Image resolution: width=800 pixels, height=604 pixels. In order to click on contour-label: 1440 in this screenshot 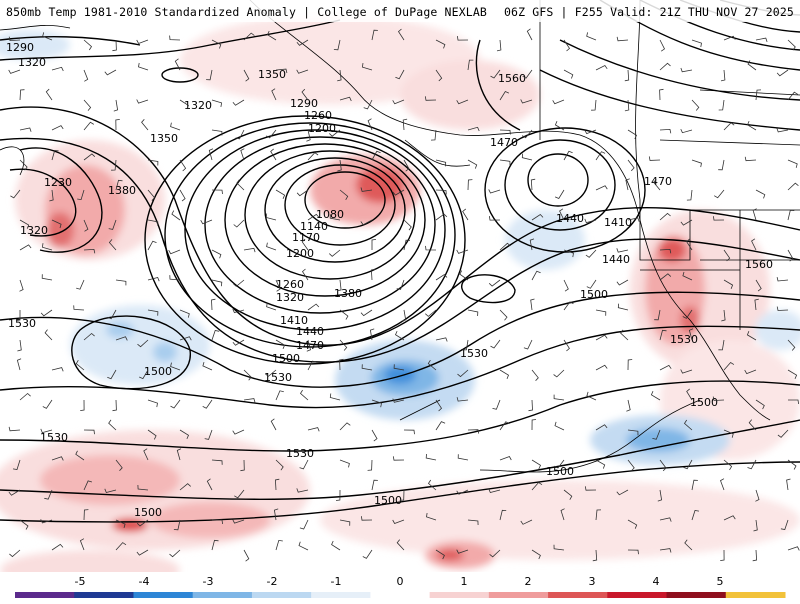, I will do `click(310, 331)`.